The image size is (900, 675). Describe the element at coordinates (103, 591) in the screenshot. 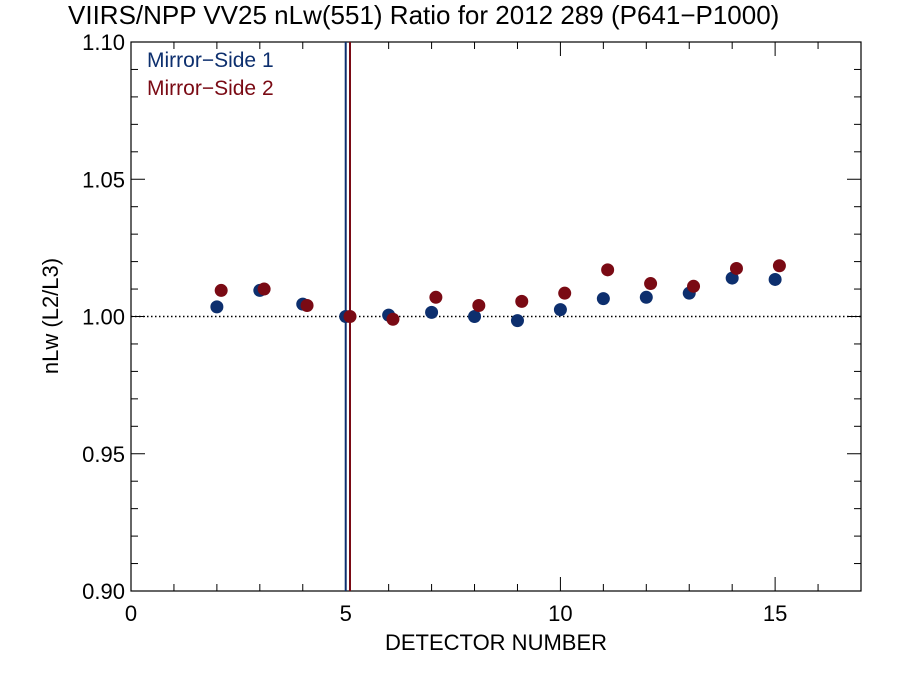

I see `y-tick-label: 0.90` at that location.